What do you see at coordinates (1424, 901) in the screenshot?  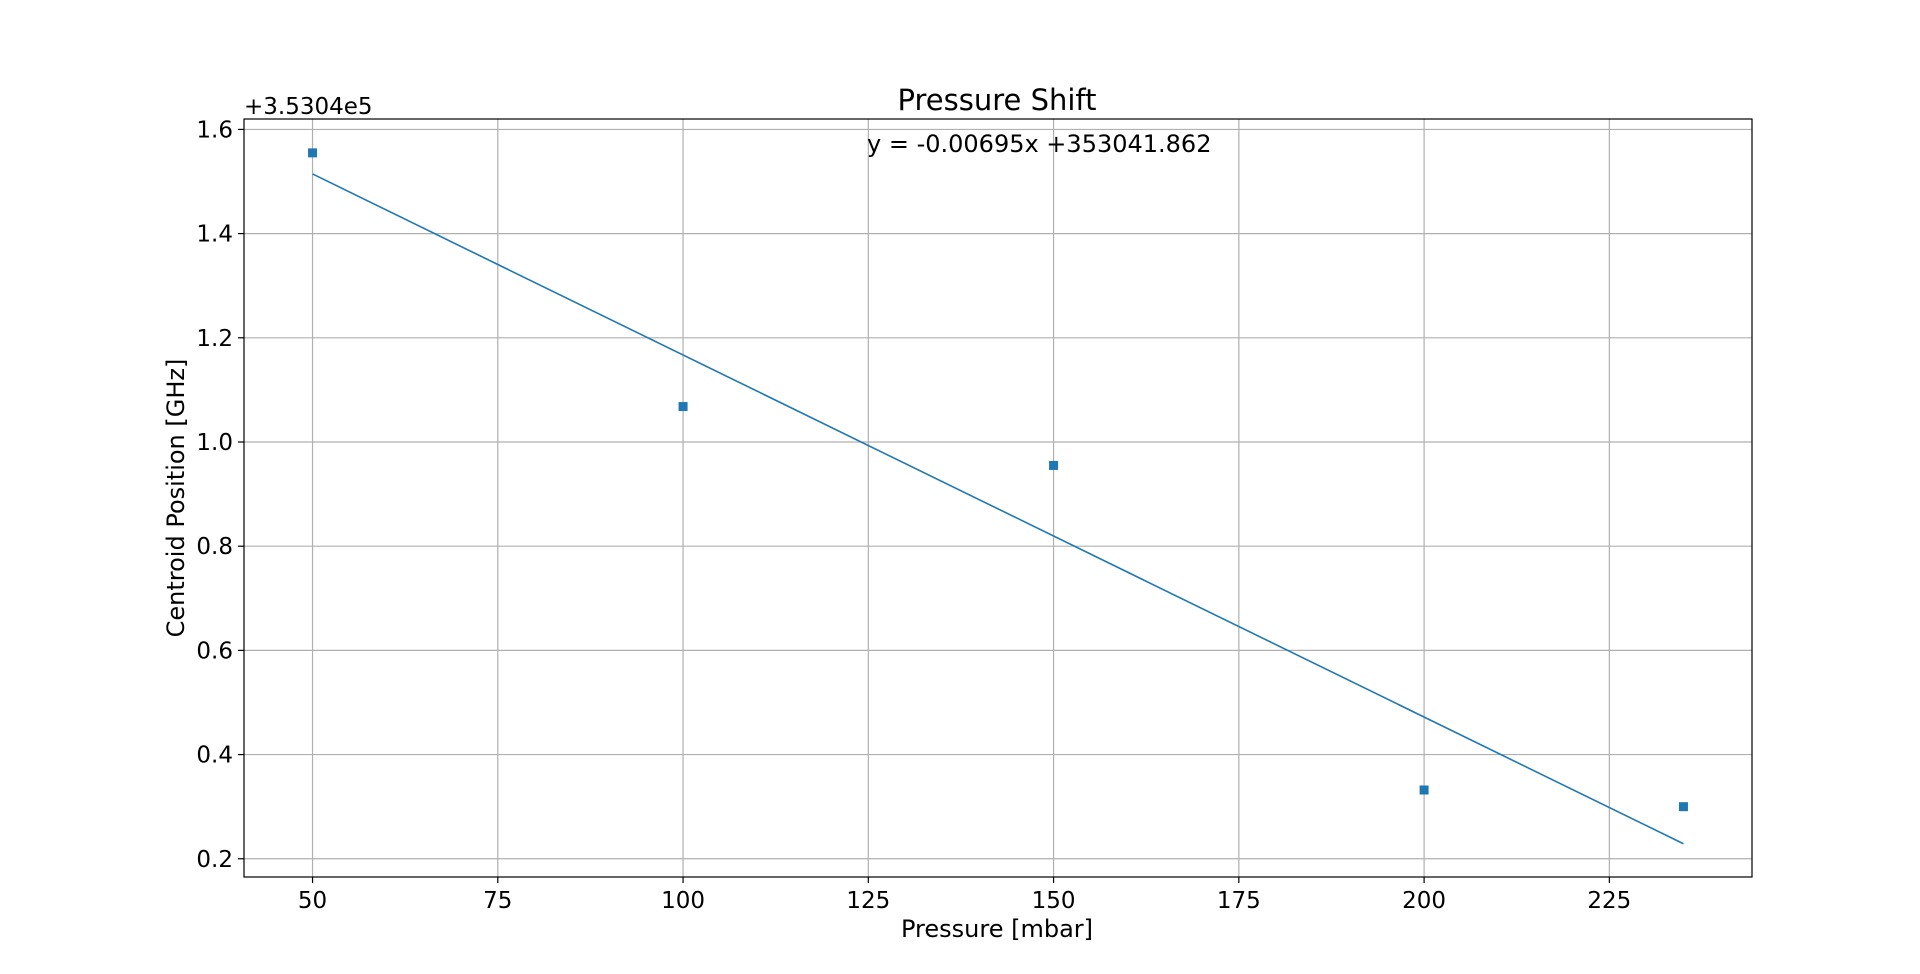 I see `x-tick-label: 200` at bounding box center [1424, 901].